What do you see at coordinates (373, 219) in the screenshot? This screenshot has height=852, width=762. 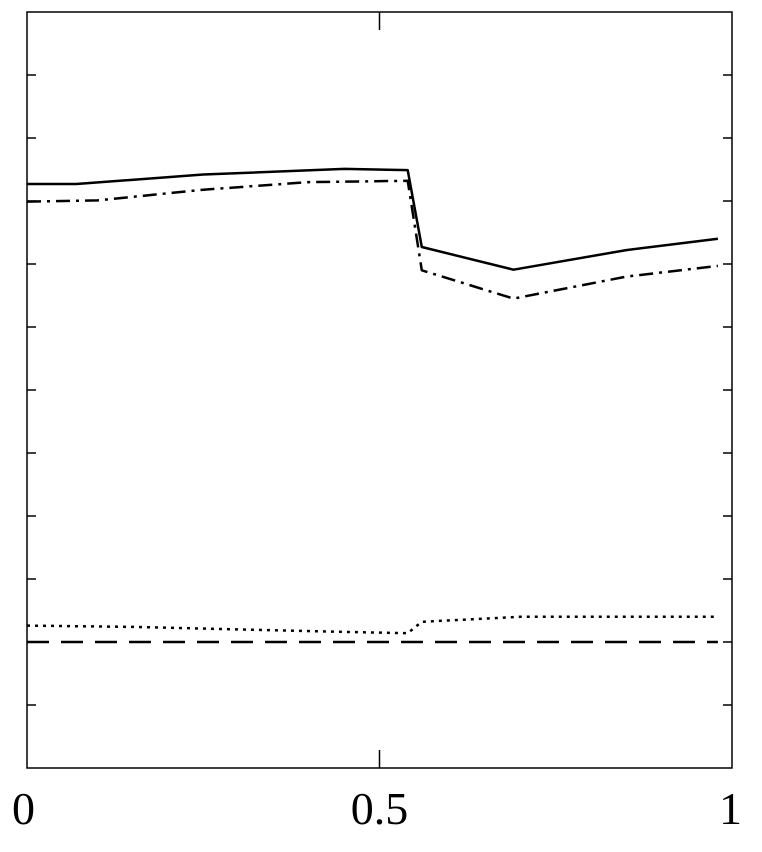 I see `series-line-solid` at bounding box center [373, 219].